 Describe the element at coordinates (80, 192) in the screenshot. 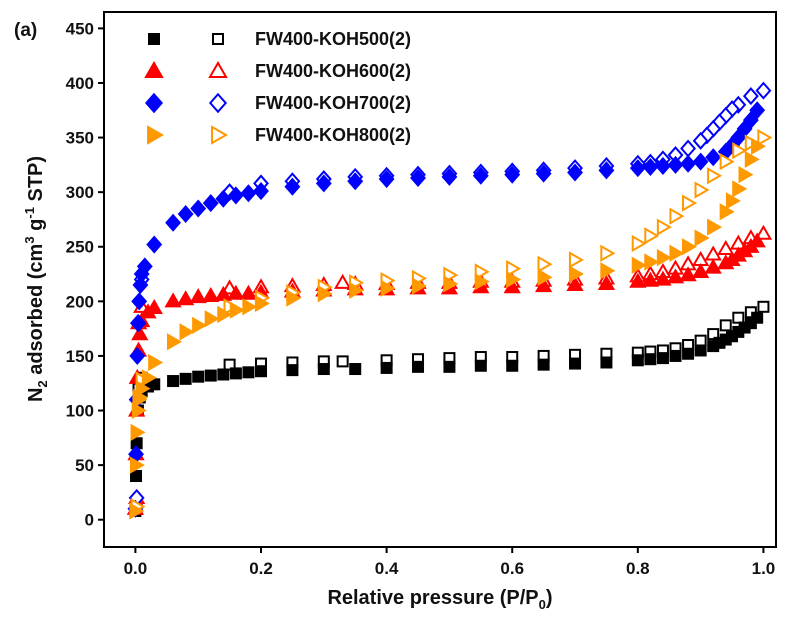

I see `y-tick-label: 300` at that location.